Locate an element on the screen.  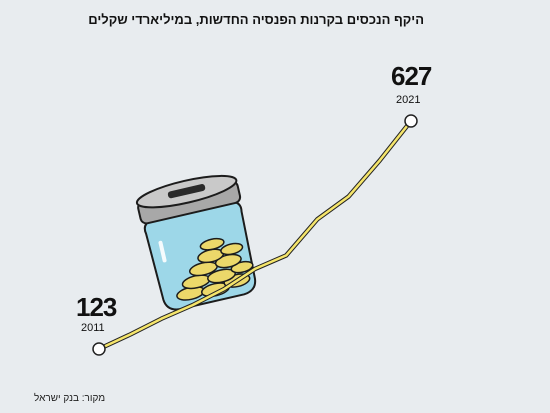
first-value-label: 123 is located at coordinates (96, 307).